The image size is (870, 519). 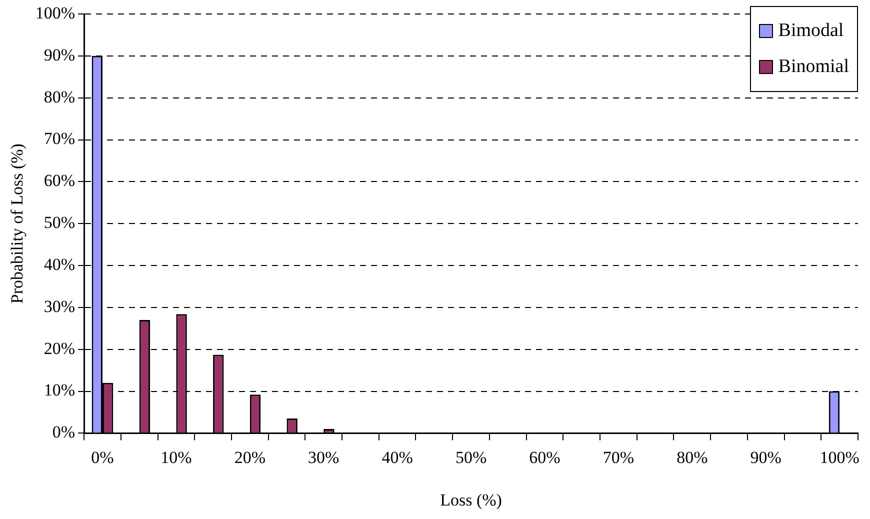 What do you see at coordinates (250, 457) in the screenshot?
I see `x-tick-label: 20%` at bounding box center [250, 457].